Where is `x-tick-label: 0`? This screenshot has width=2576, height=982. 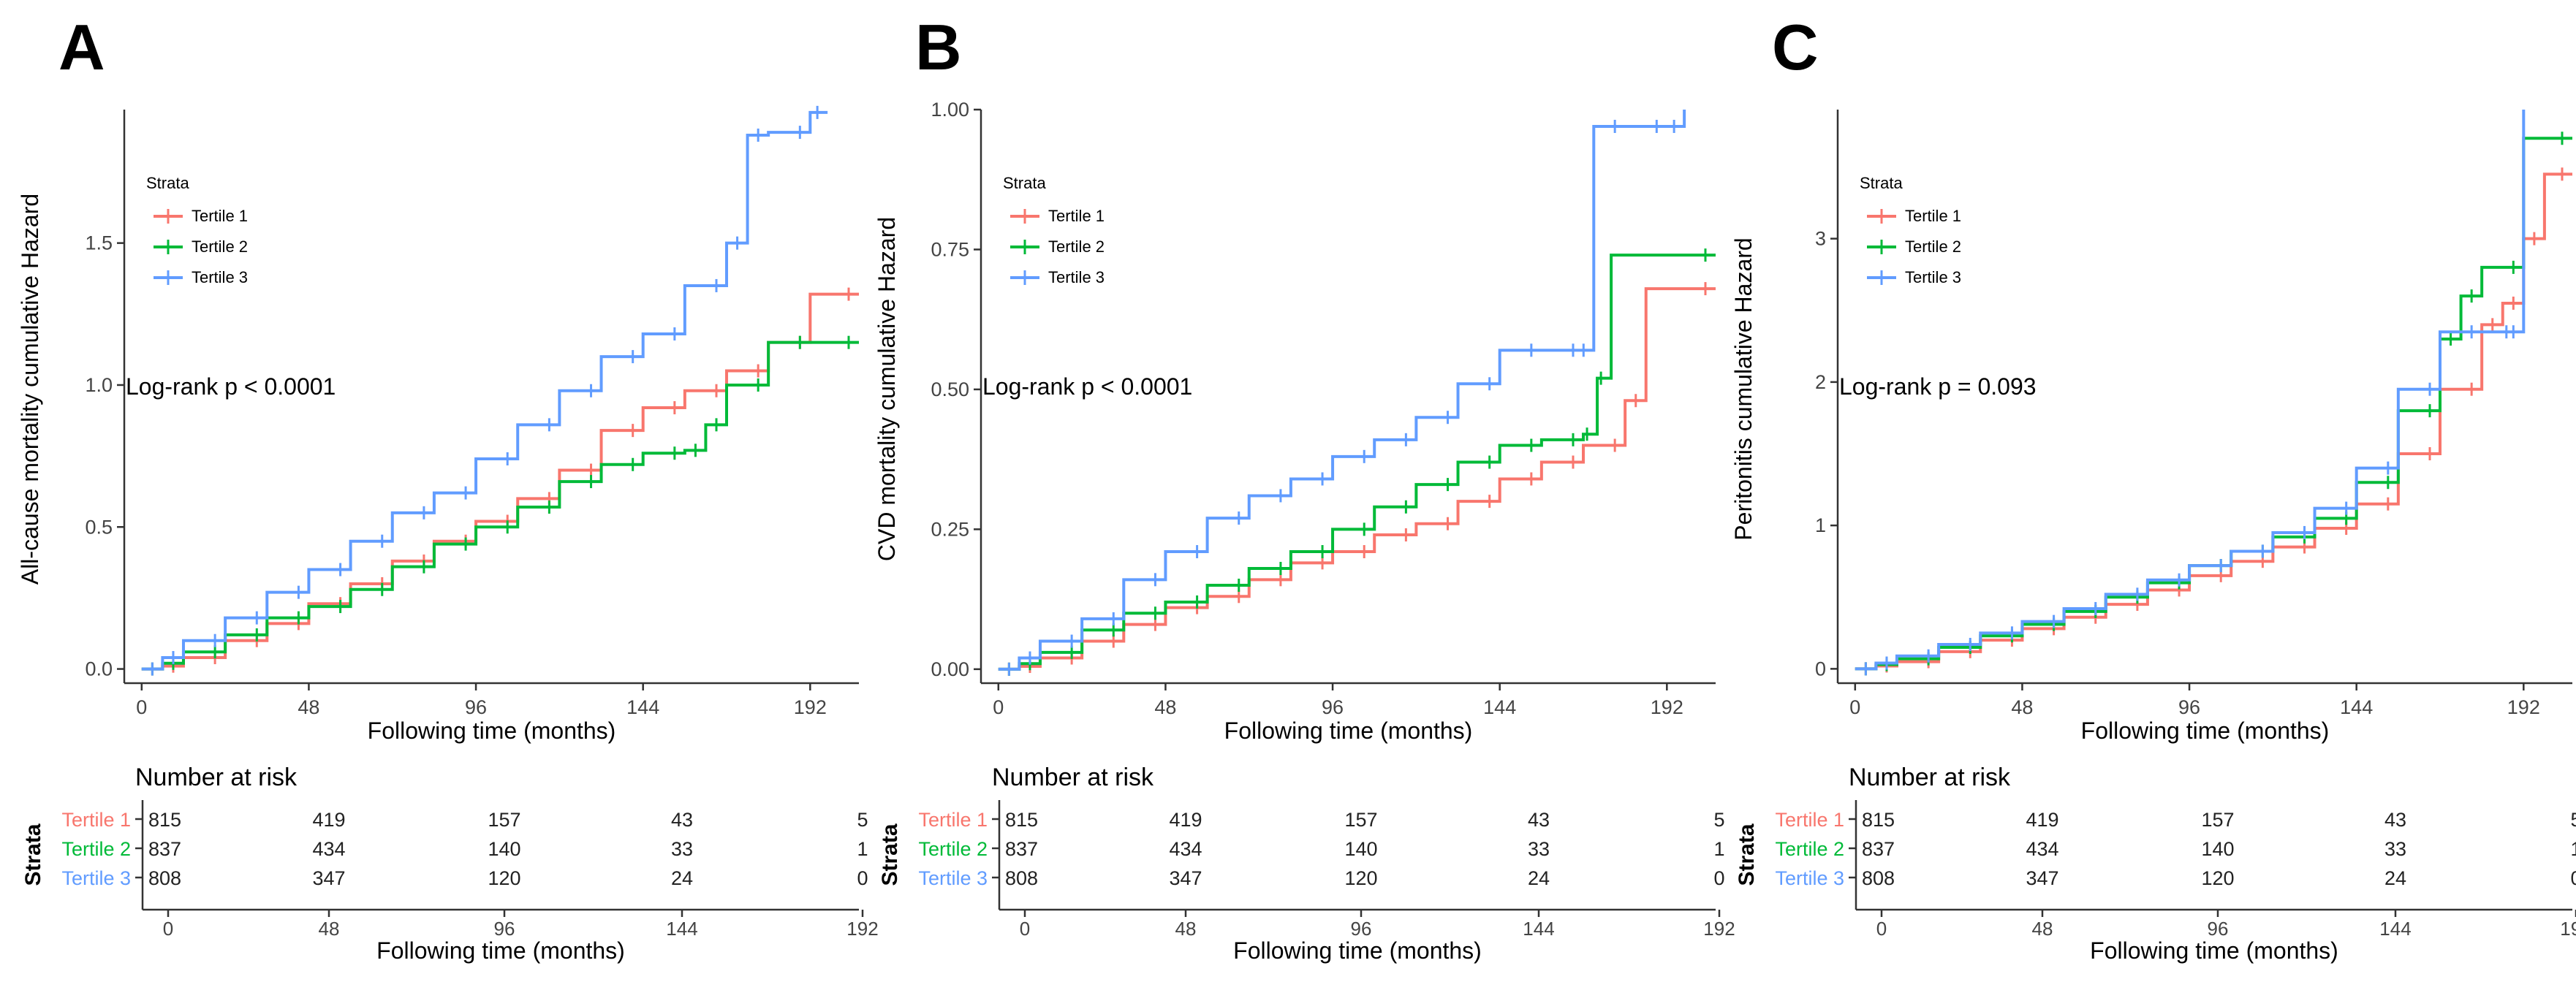
x-tick-label: 0 is located at coordinates (998, 707).